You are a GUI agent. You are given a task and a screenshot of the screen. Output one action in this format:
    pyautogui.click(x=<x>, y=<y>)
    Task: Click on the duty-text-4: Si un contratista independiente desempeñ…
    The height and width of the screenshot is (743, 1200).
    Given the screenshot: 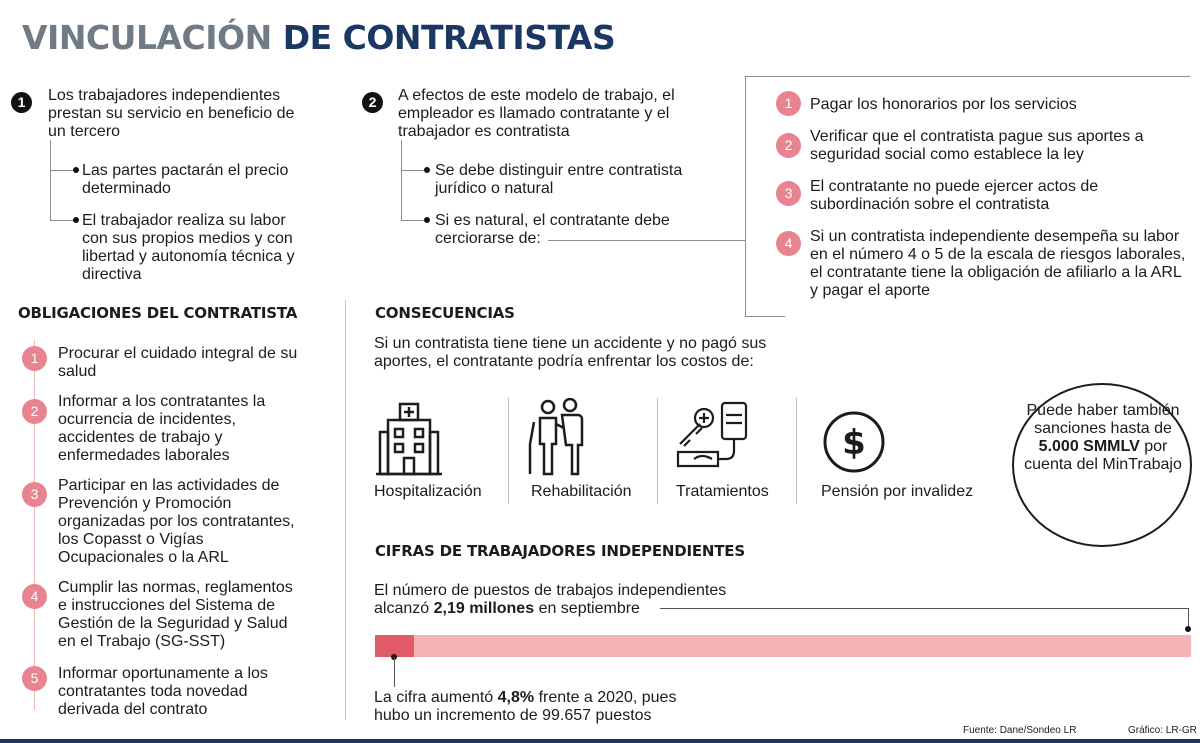 What is the action you would take?
    pyautogui.click(x=998, y=263)
    